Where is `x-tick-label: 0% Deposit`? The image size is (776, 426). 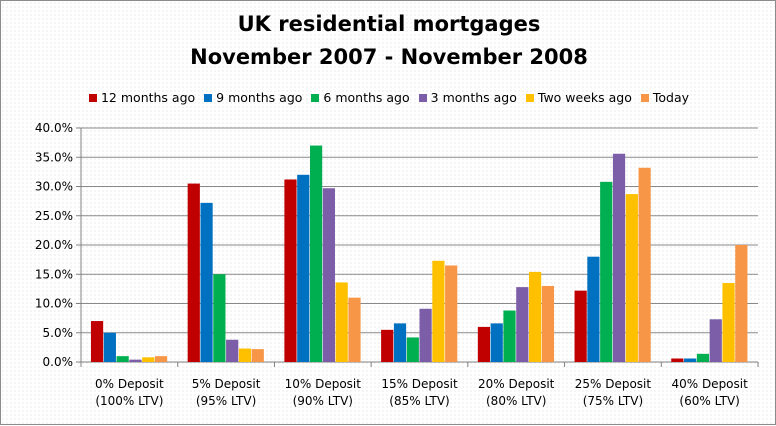 x-tick-label: 0% Deposit is located at coordinates (129, 384).